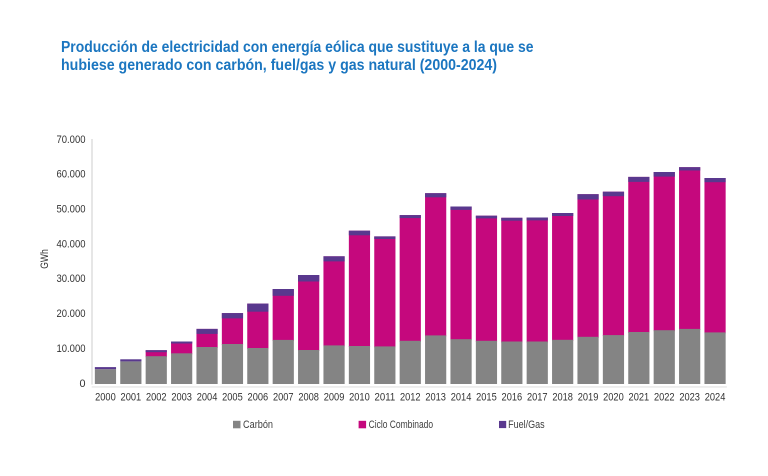 Image resolution: width=768 pixels, height=476 pixels. What do you see at coordinates (664, 398) in the screenshot?
I see `svg-text: 2022` at bounding box center [664, 398].